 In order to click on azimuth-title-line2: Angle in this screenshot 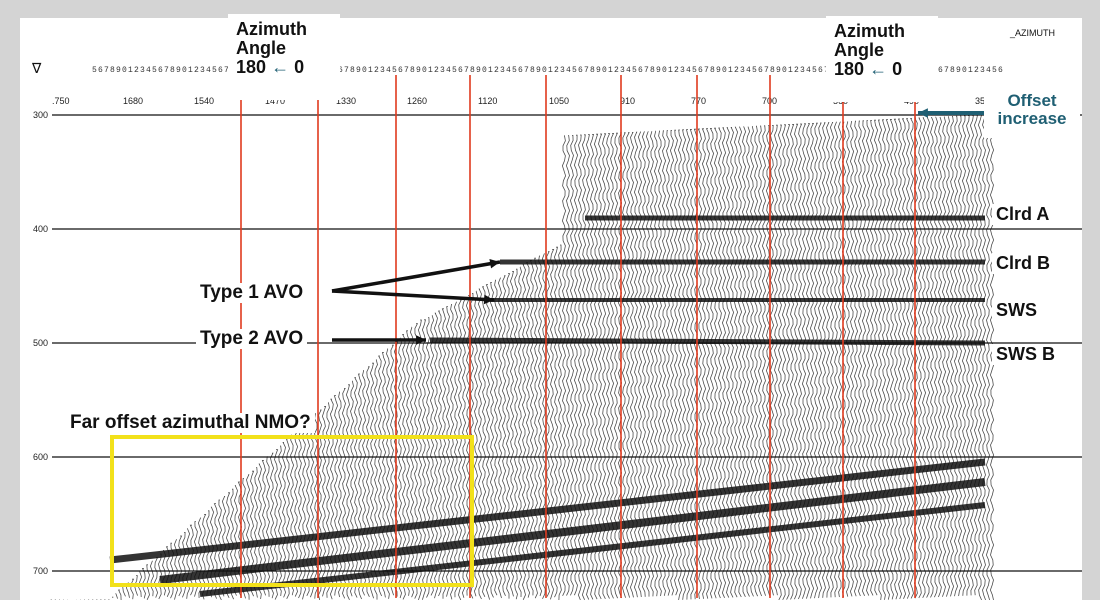, I will do `click(859, 49)`.